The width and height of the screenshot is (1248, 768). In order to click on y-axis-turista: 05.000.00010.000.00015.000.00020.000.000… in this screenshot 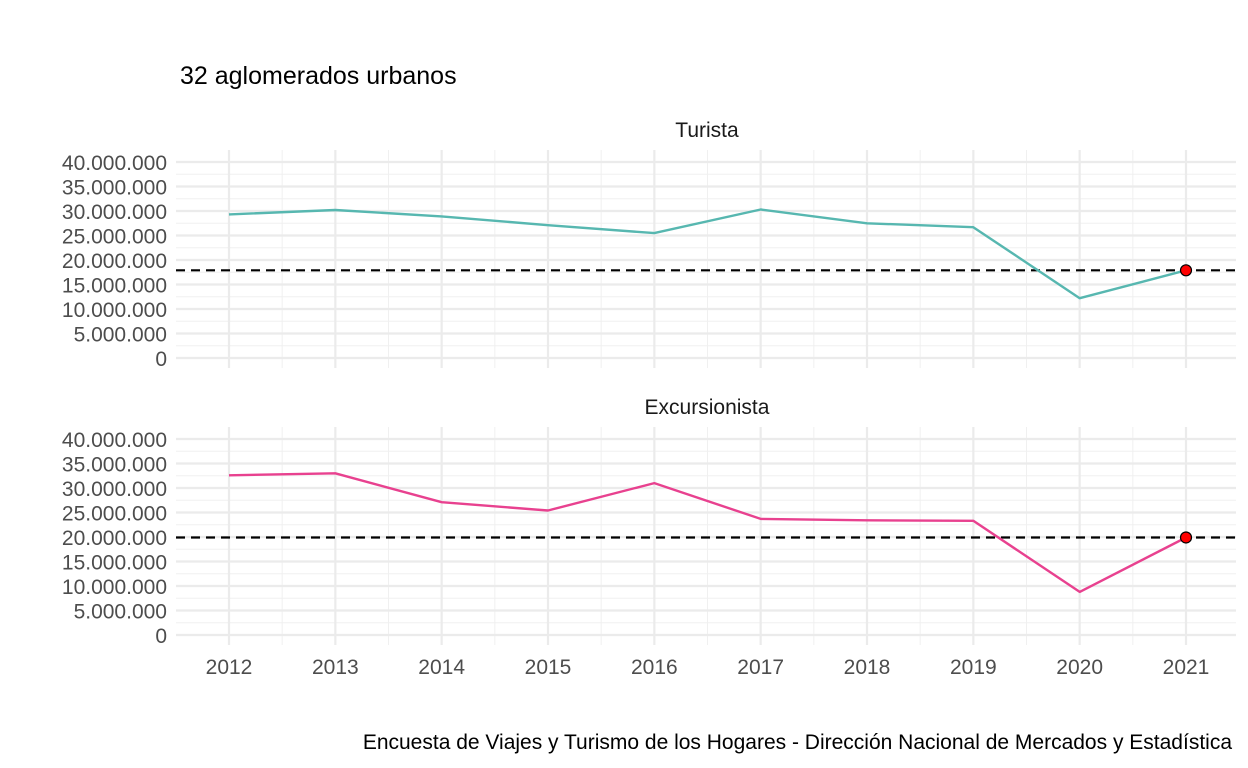, I will do `click(114, 261)`.